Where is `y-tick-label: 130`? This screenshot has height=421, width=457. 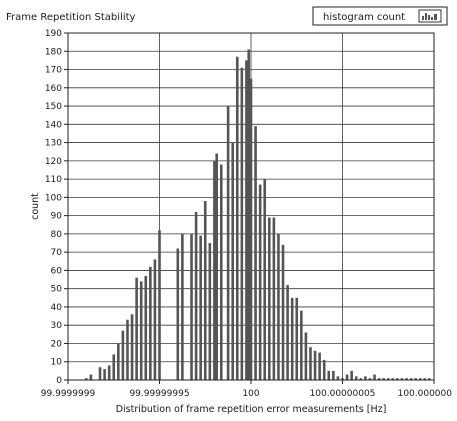 y-tick-label: 130 is located at coordinates (53, 144).